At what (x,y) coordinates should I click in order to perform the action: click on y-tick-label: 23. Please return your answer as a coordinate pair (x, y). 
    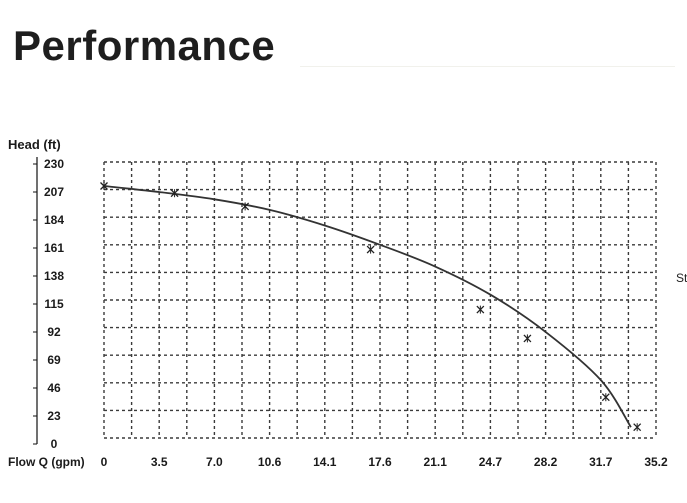
    Looking at the image, I should click on (54, 416).